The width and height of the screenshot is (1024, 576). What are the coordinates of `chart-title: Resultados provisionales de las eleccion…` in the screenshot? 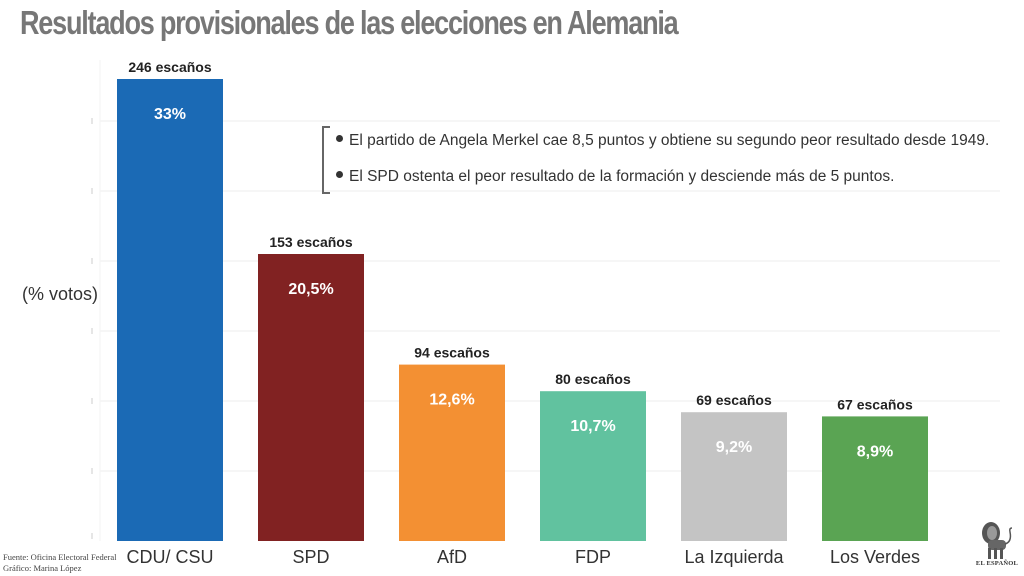 It's located at (349, 22).